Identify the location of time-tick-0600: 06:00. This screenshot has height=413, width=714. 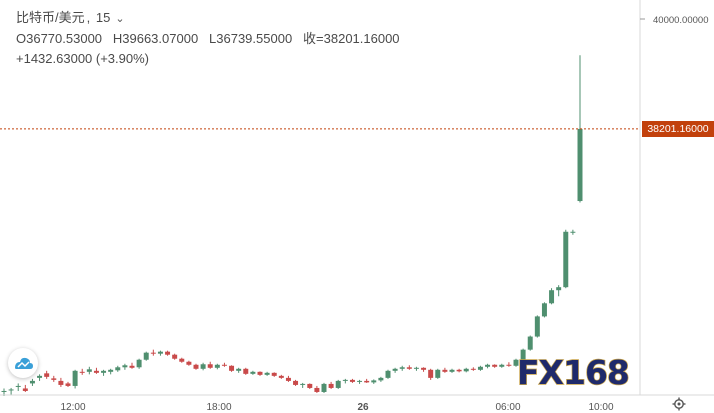
(507, 407).